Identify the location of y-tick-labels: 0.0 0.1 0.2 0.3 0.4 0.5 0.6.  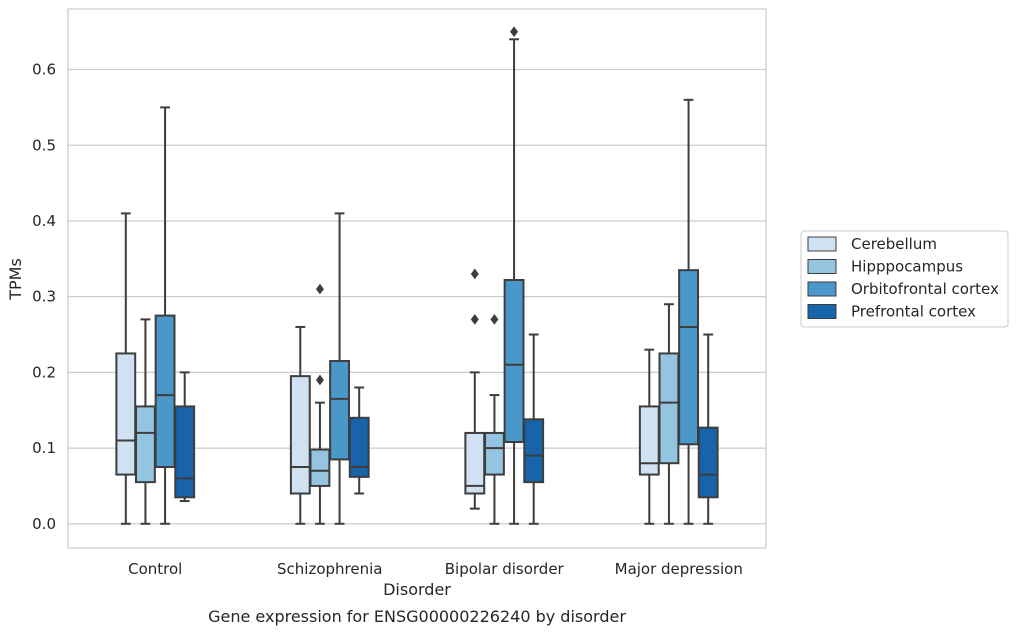
(44, 297).